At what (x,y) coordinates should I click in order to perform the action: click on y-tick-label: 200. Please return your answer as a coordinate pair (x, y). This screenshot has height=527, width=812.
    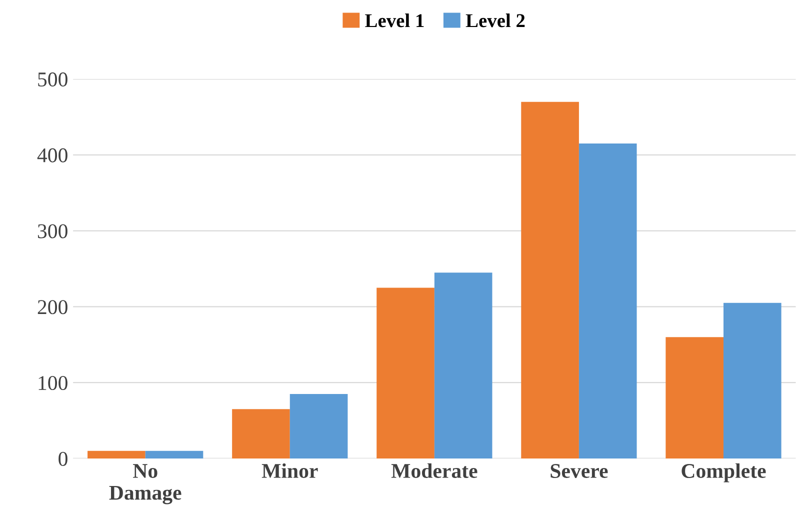
    Looking at the image, I should click on (53, 307).